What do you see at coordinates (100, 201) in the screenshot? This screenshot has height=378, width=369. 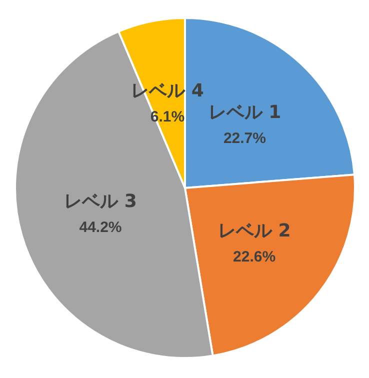 I see `slice-label: レベル 3` at bounding box center [100, 201].